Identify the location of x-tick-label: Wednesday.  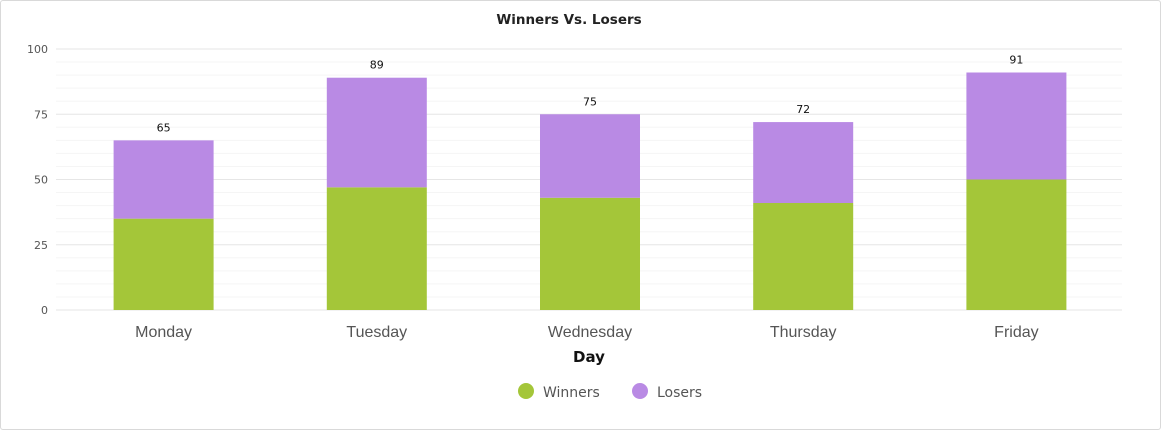
(590, 332).